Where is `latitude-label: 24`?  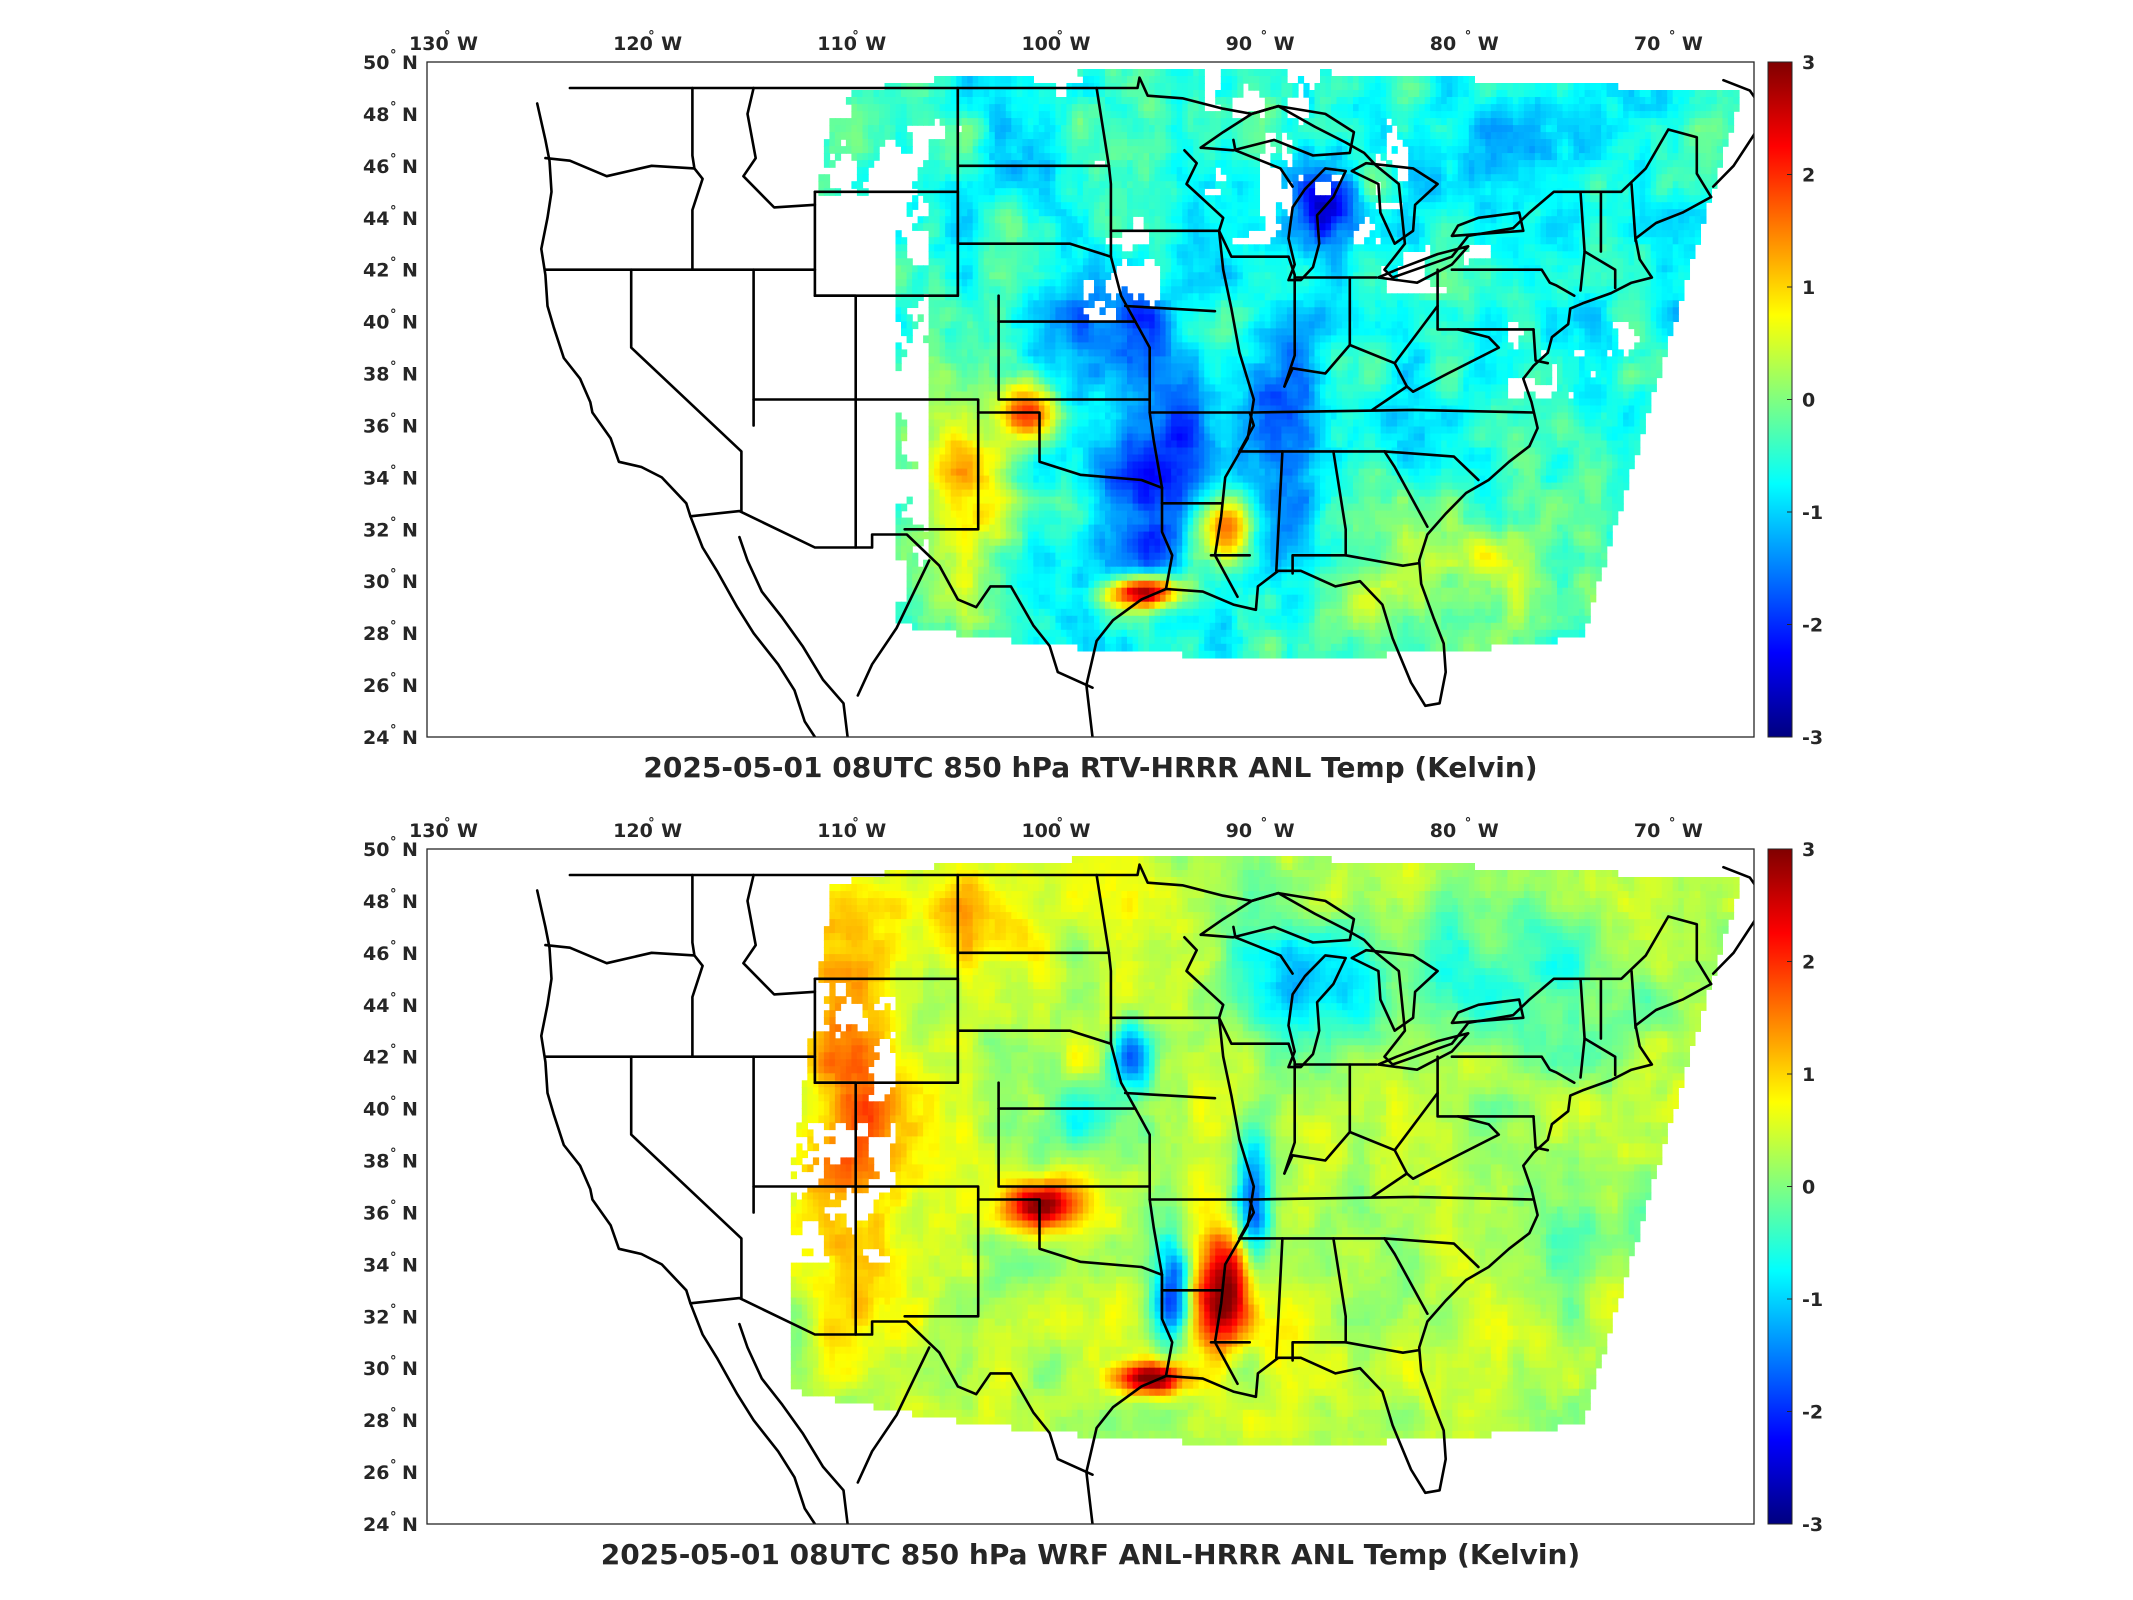 latitude-label: 24 is located at coordinates (376, 738).